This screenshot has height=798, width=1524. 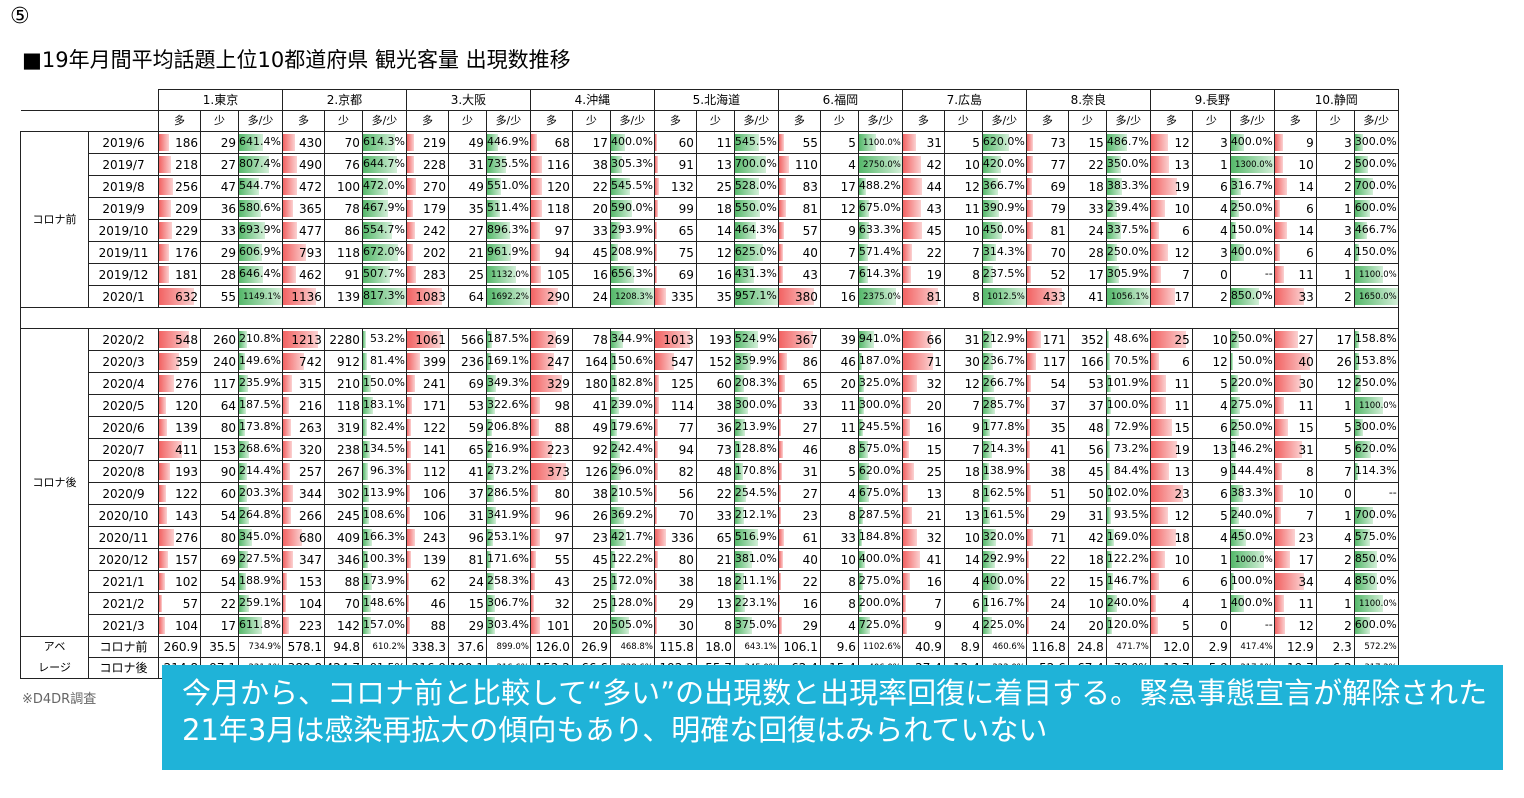 What do you see at coordinates (551, 559) in the screenshot?
I see `count-many: 55` at bounding box center [551, 559].